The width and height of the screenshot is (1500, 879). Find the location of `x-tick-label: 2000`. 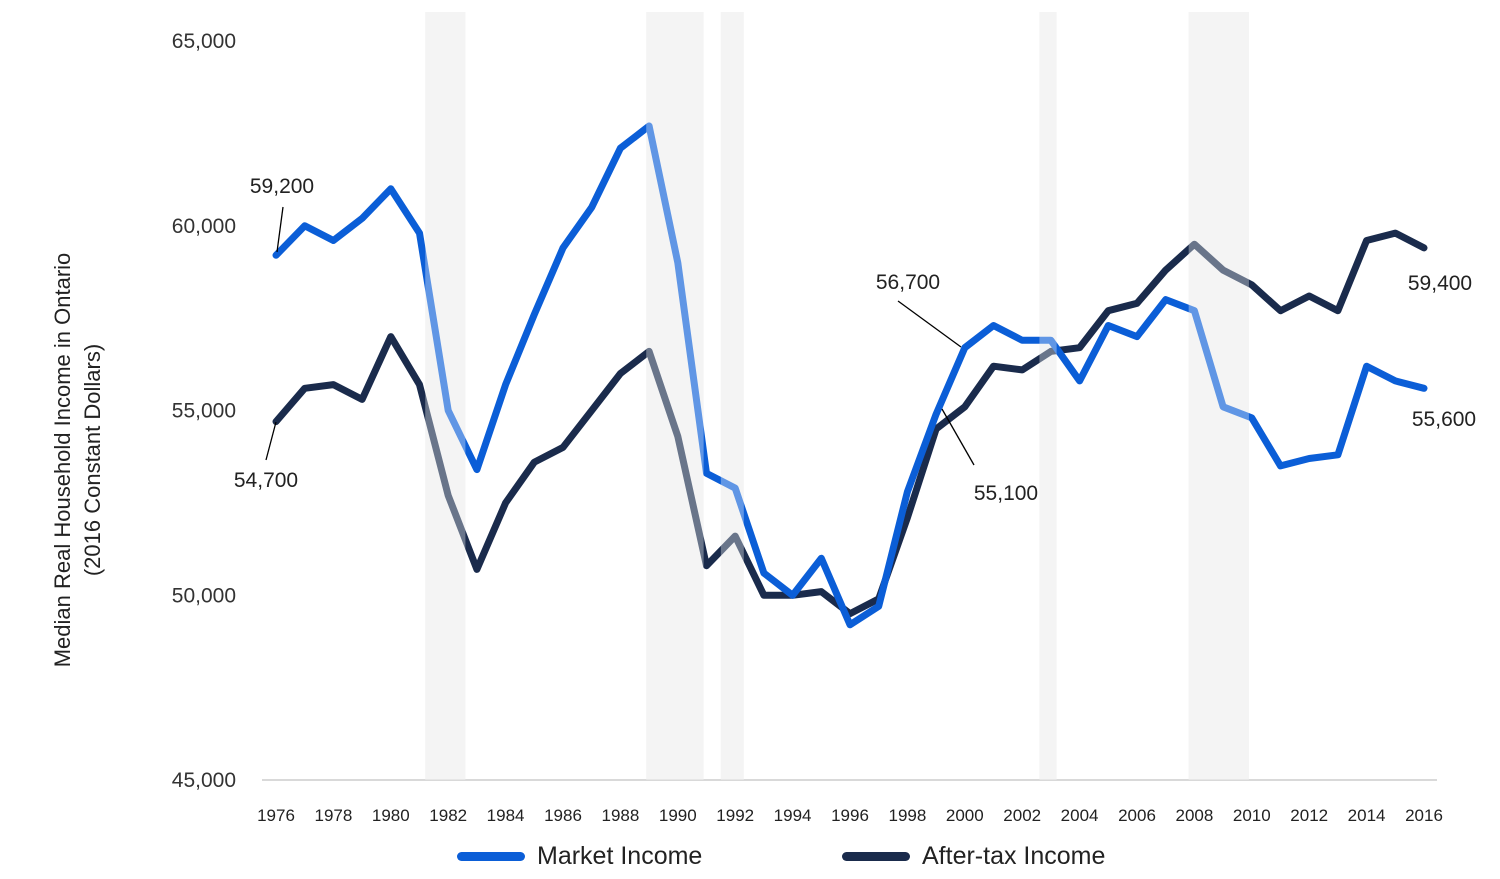

x-tick-label: 2000 is located at coordinates (965, 815).